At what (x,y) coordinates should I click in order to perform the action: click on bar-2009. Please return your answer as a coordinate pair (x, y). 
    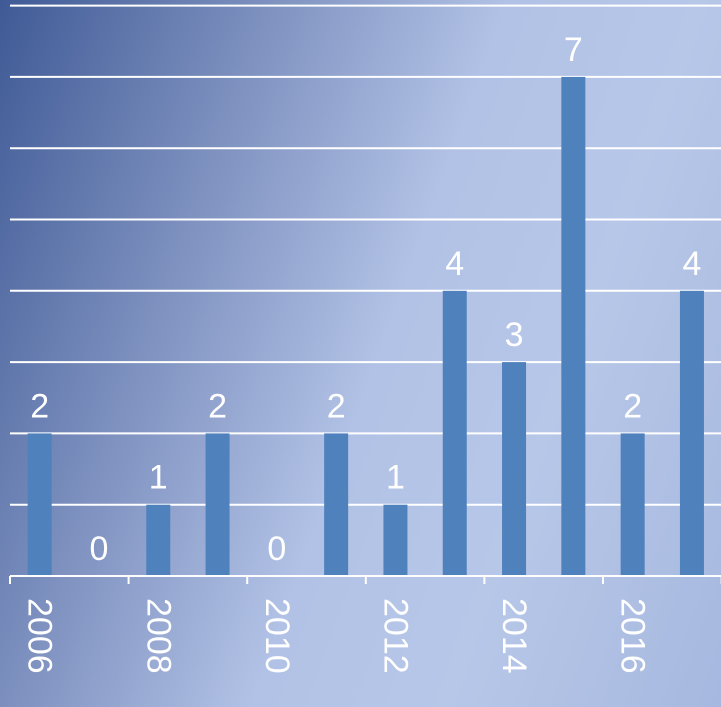
    Looking at the image, I should click on (217, 504).